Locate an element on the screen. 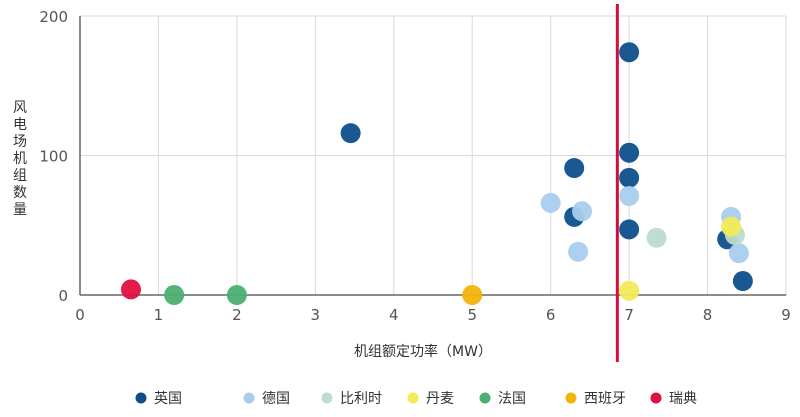 Image resolution: width=800 pixels, height=417 pixels. x-tick-label: 0 is located at coordinates (80, 315).